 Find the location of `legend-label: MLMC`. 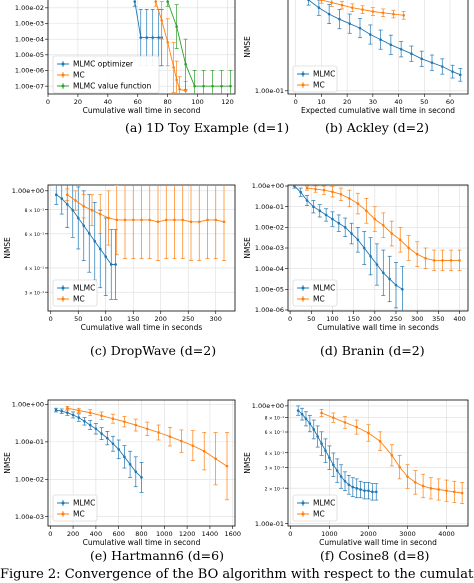

legend-label: MLMC is located at coordinates (324, 288).